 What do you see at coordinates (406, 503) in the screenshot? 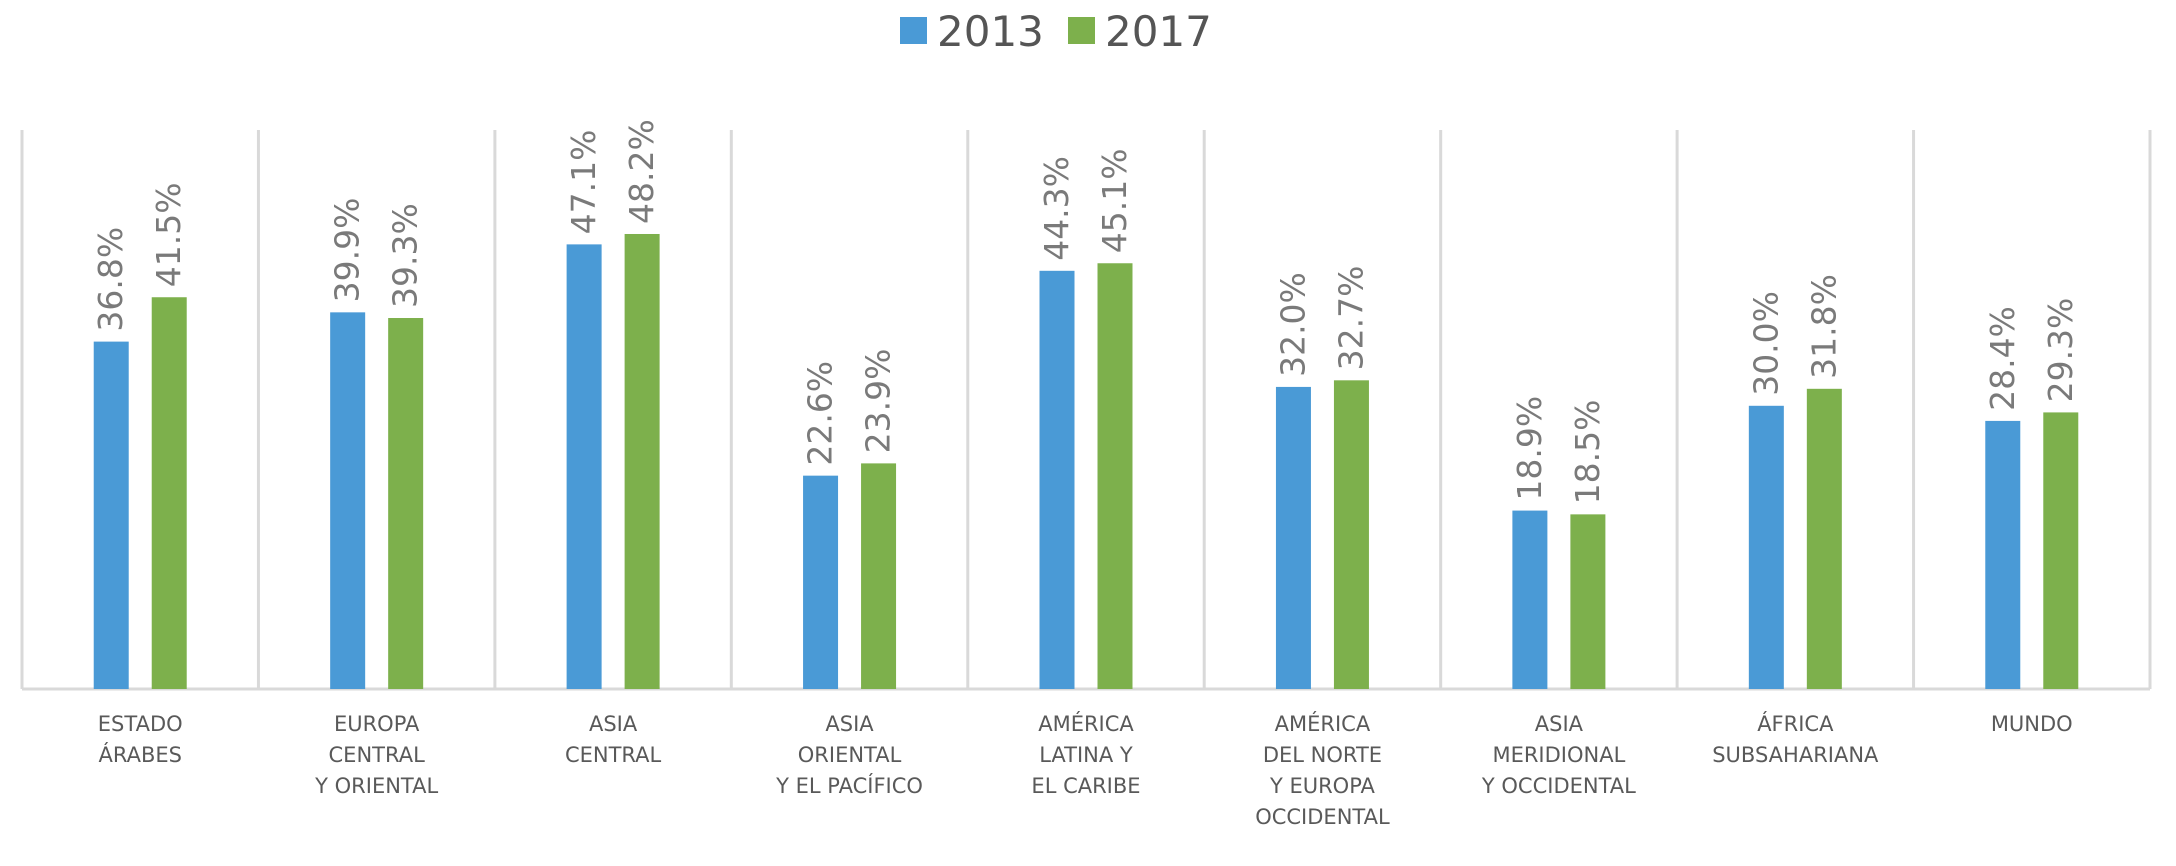
I see `bar-2017-europa-central-y-oriental` at bounding box center [406, 503].